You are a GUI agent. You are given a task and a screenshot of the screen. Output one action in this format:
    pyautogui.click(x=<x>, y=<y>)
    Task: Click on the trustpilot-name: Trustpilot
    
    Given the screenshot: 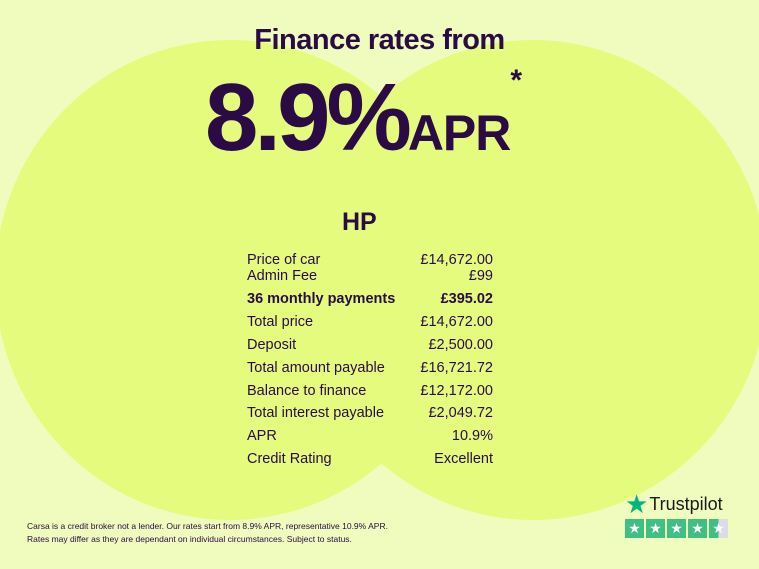 What is the action you would take?
    pyautogui.click(x=686, y=503)
    